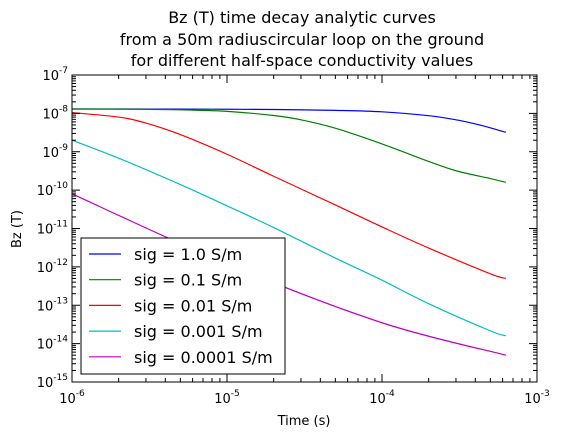 The height and width of the screenshot is (438, 561). Describe the element at coordinates (55, 113) in the screenshot. I see `y-tick-label-7: 10⁻⁸` at that location.